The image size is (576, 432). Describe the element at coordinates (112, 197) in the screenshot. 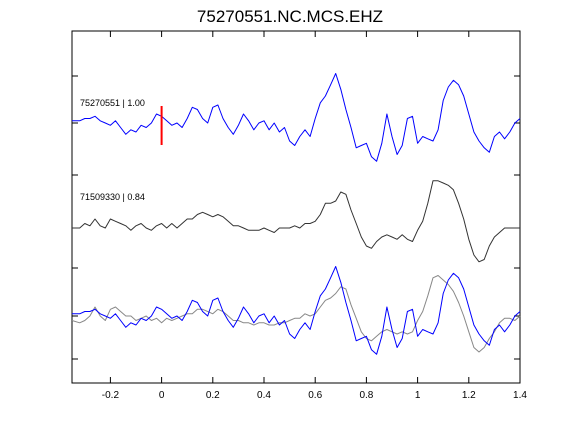

I see `trace-label-2: 71509330 | 0.84` at that location.